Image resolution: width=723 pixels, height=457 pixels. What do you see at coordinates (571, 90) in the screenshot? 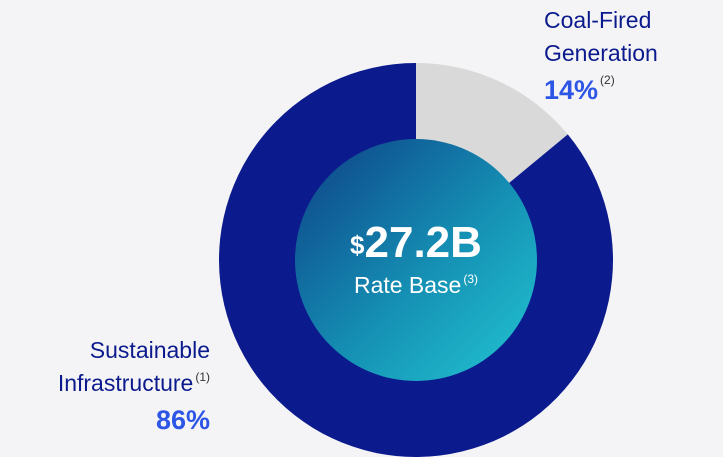
I see `value-label: 14%` at bounding box center [571, 90].